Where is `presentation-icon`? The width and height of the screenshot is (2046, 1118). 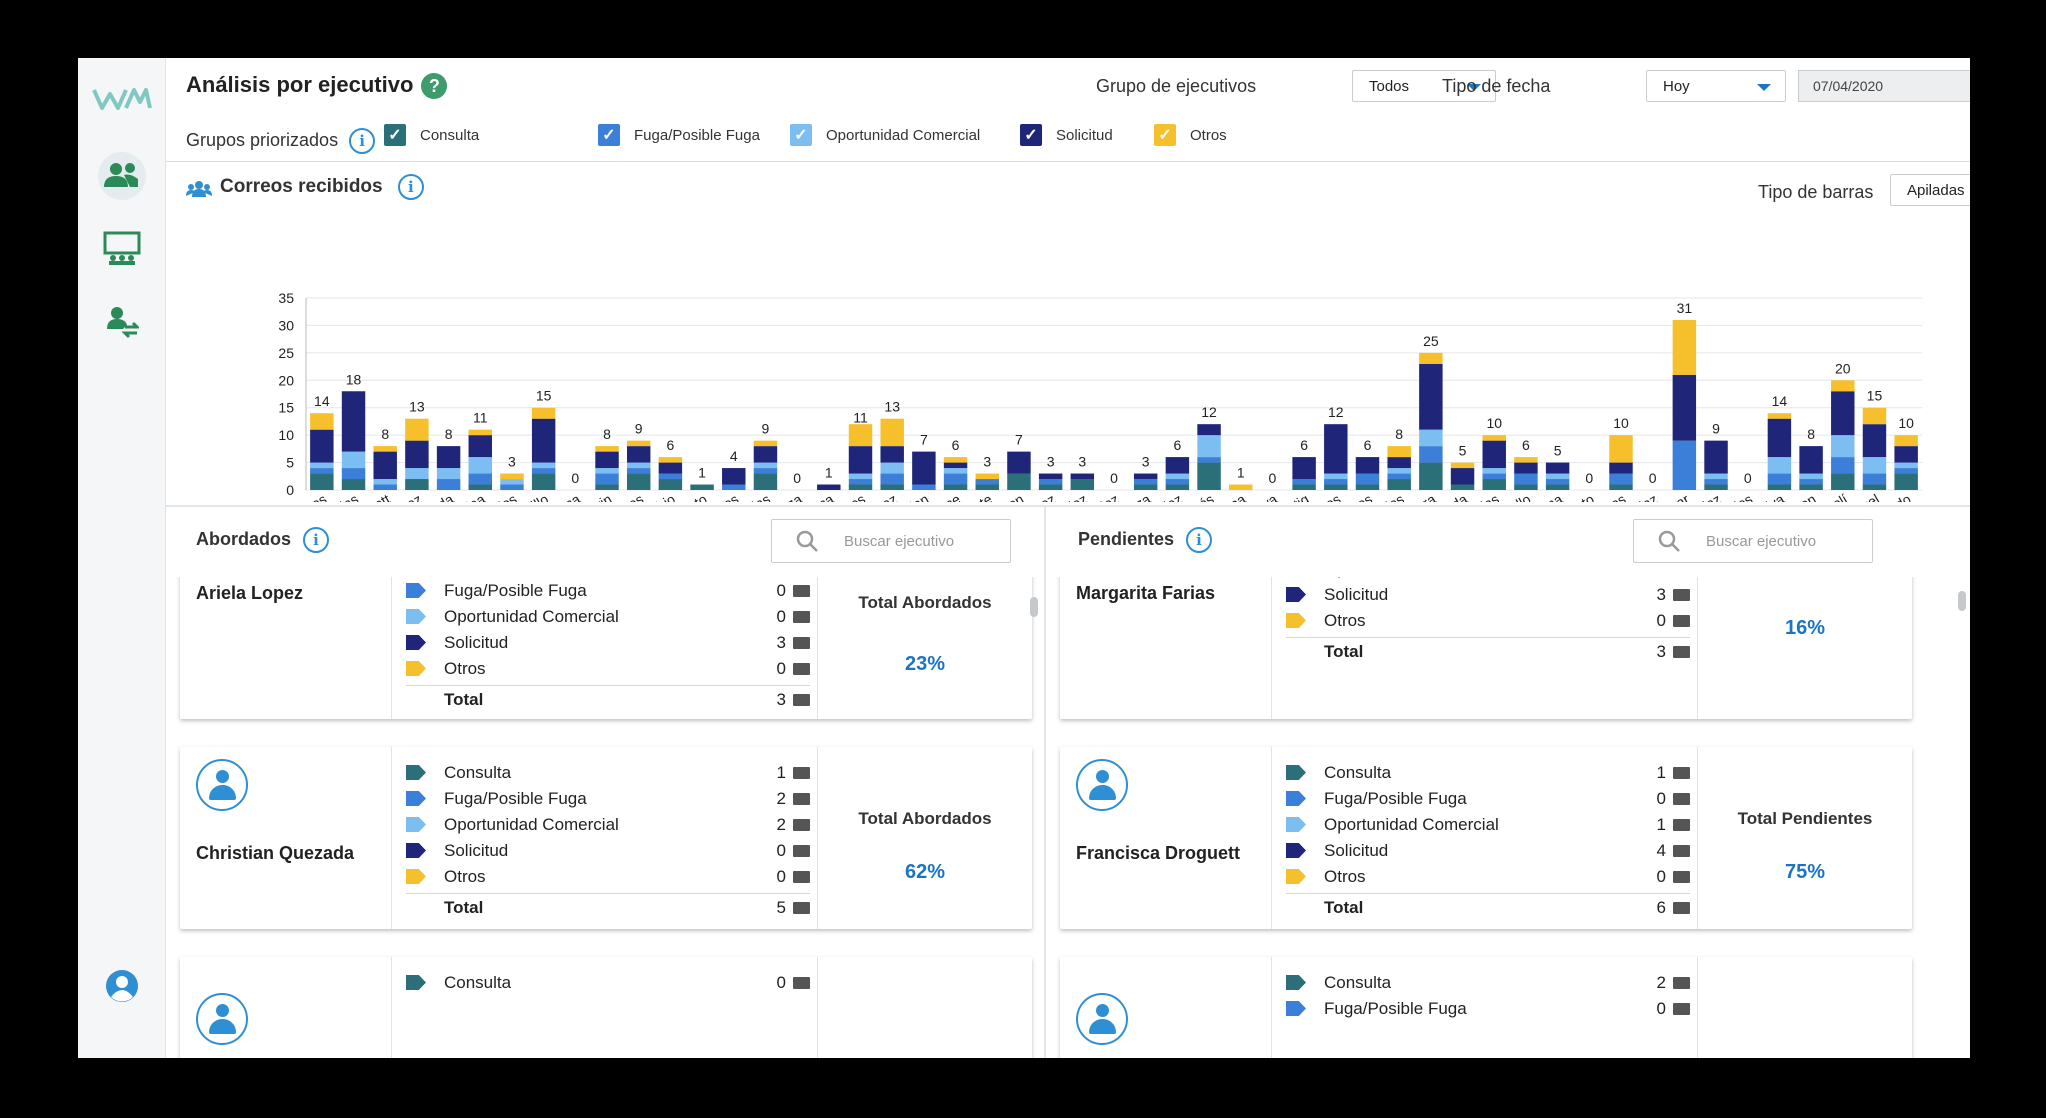
presentation-icon is located at coordinates (122, 248).